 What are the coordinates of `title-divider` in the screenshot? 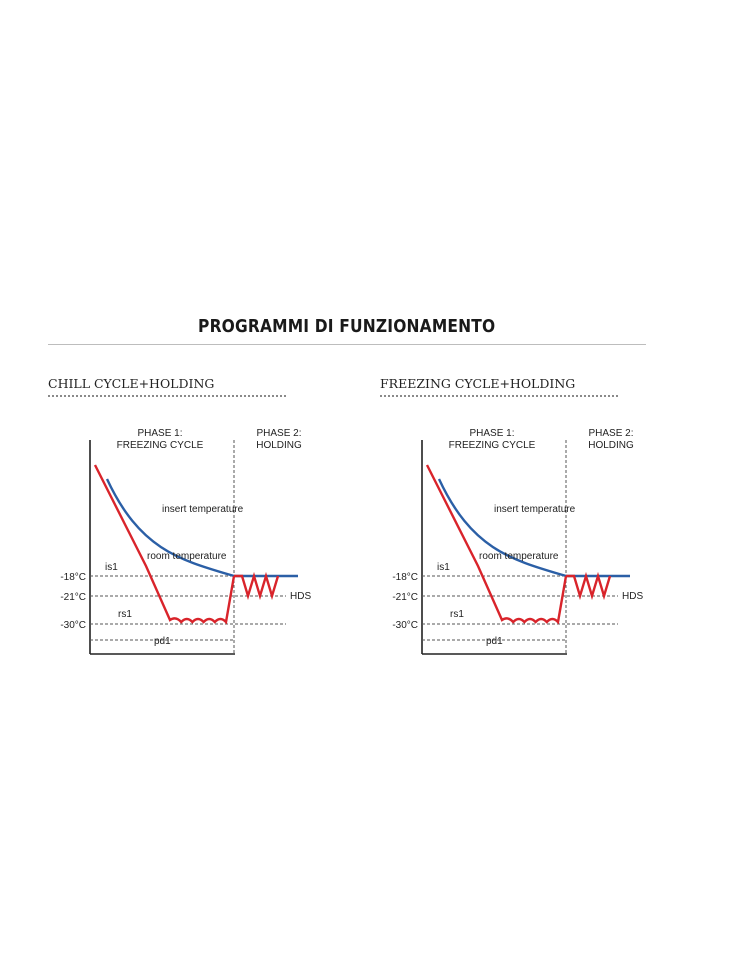 It's located at (347, 344).